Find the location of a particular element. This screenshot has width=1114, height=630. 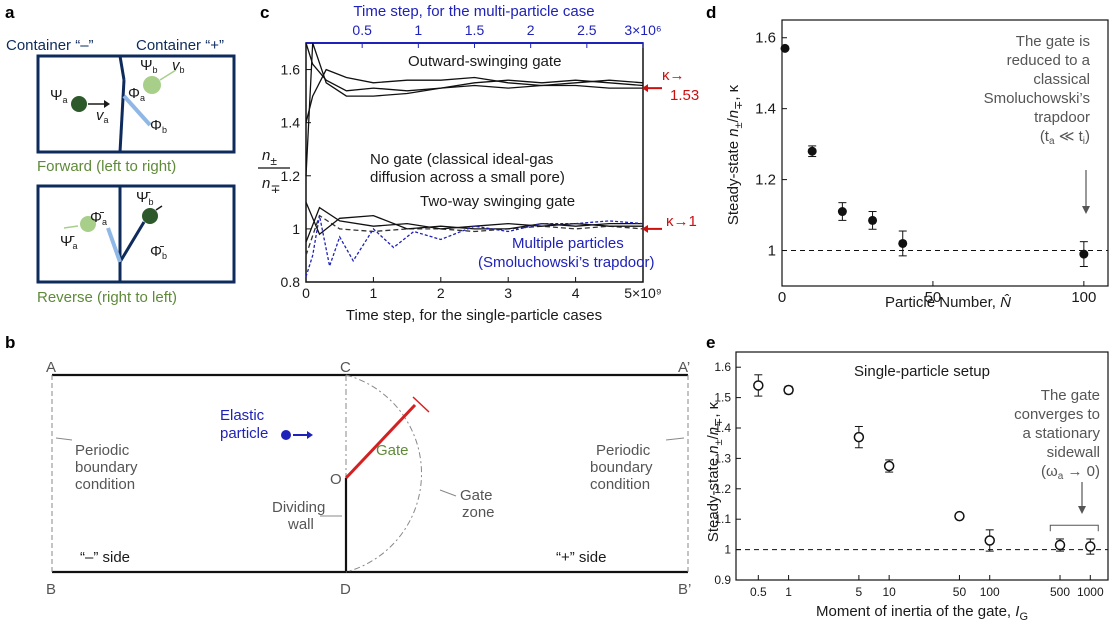

panel-e-letter: e is located at coordinates (710, 342).